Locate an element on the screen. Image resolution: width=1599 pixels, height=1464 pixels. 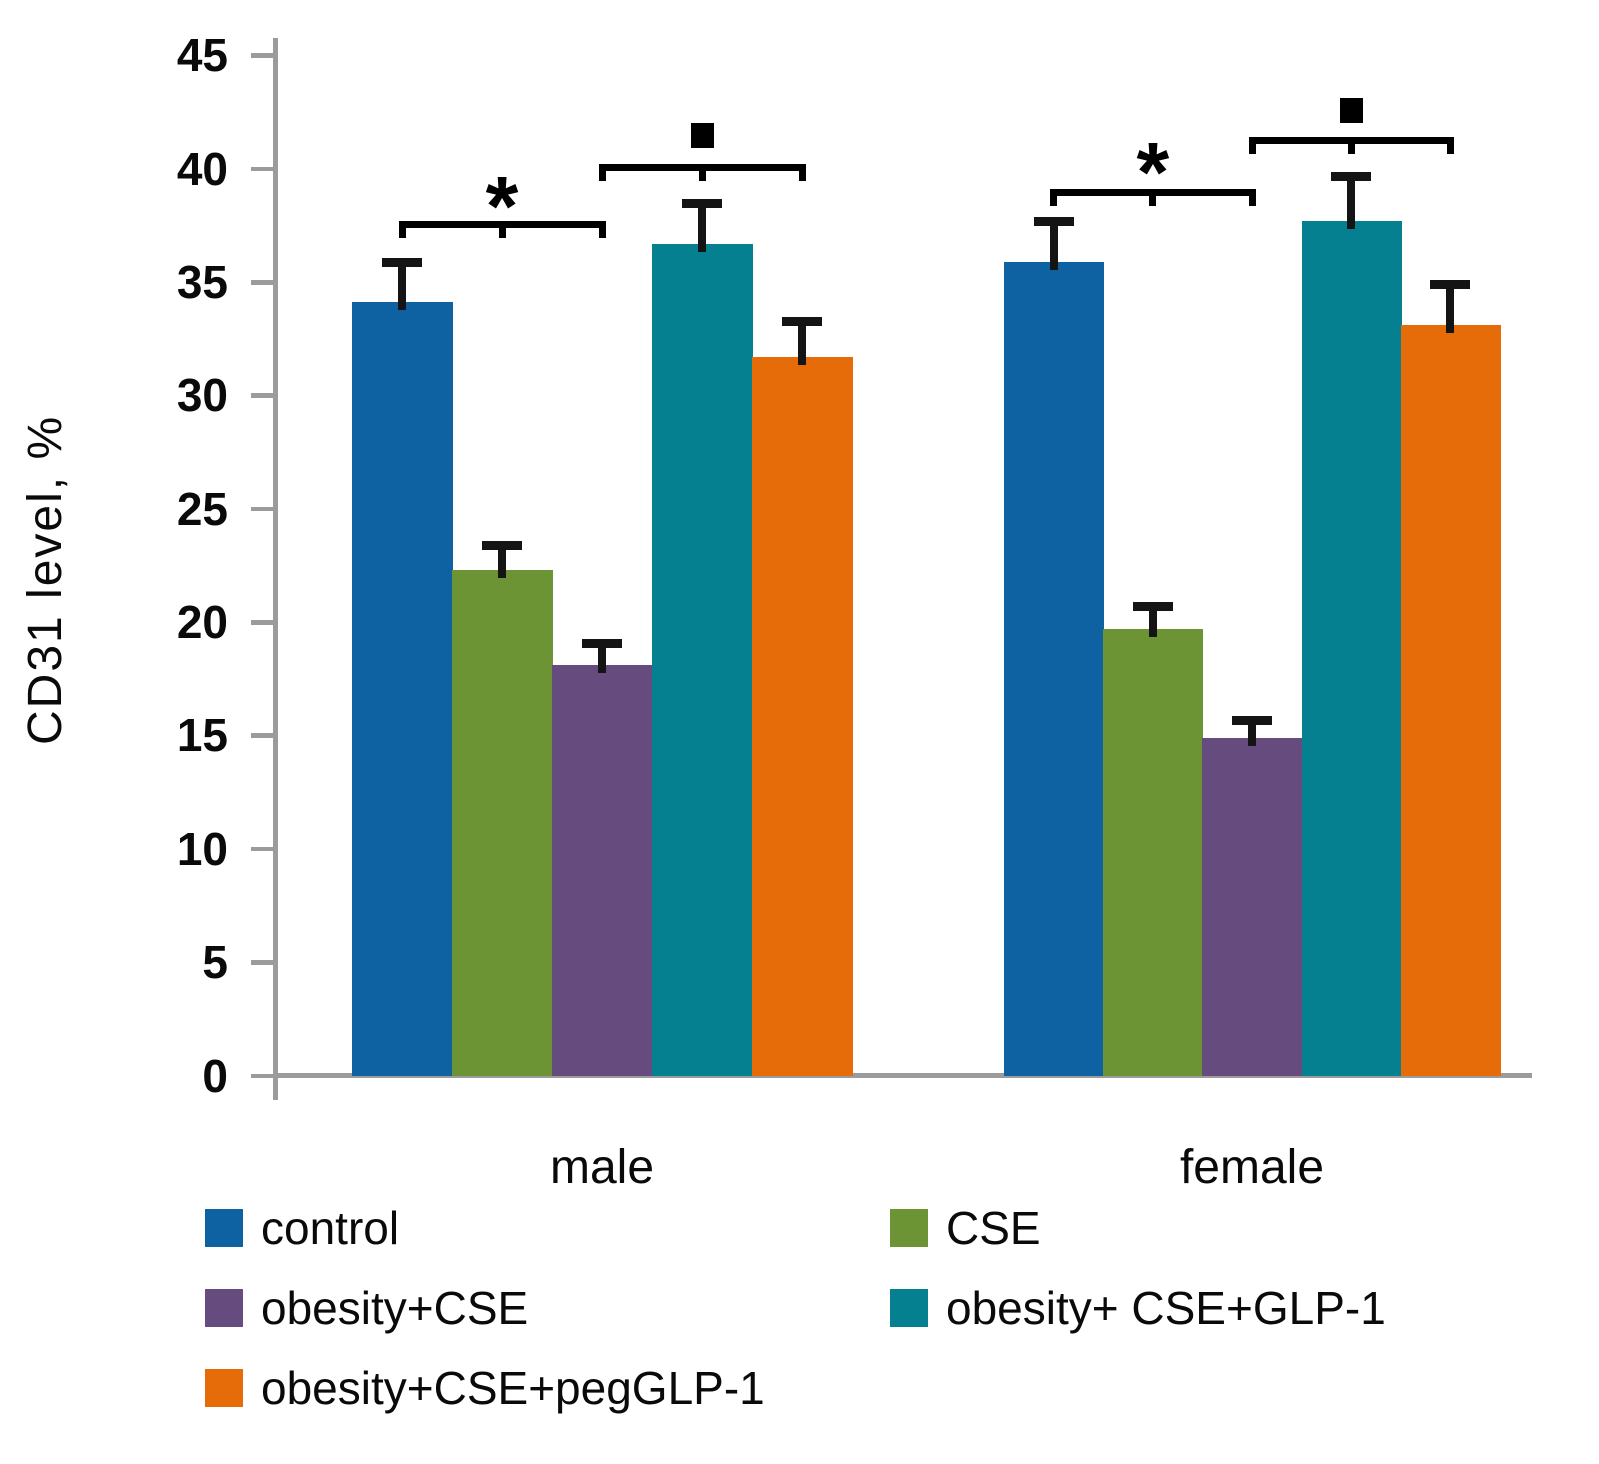
bar-male-control is located at coordinates (402, 689).